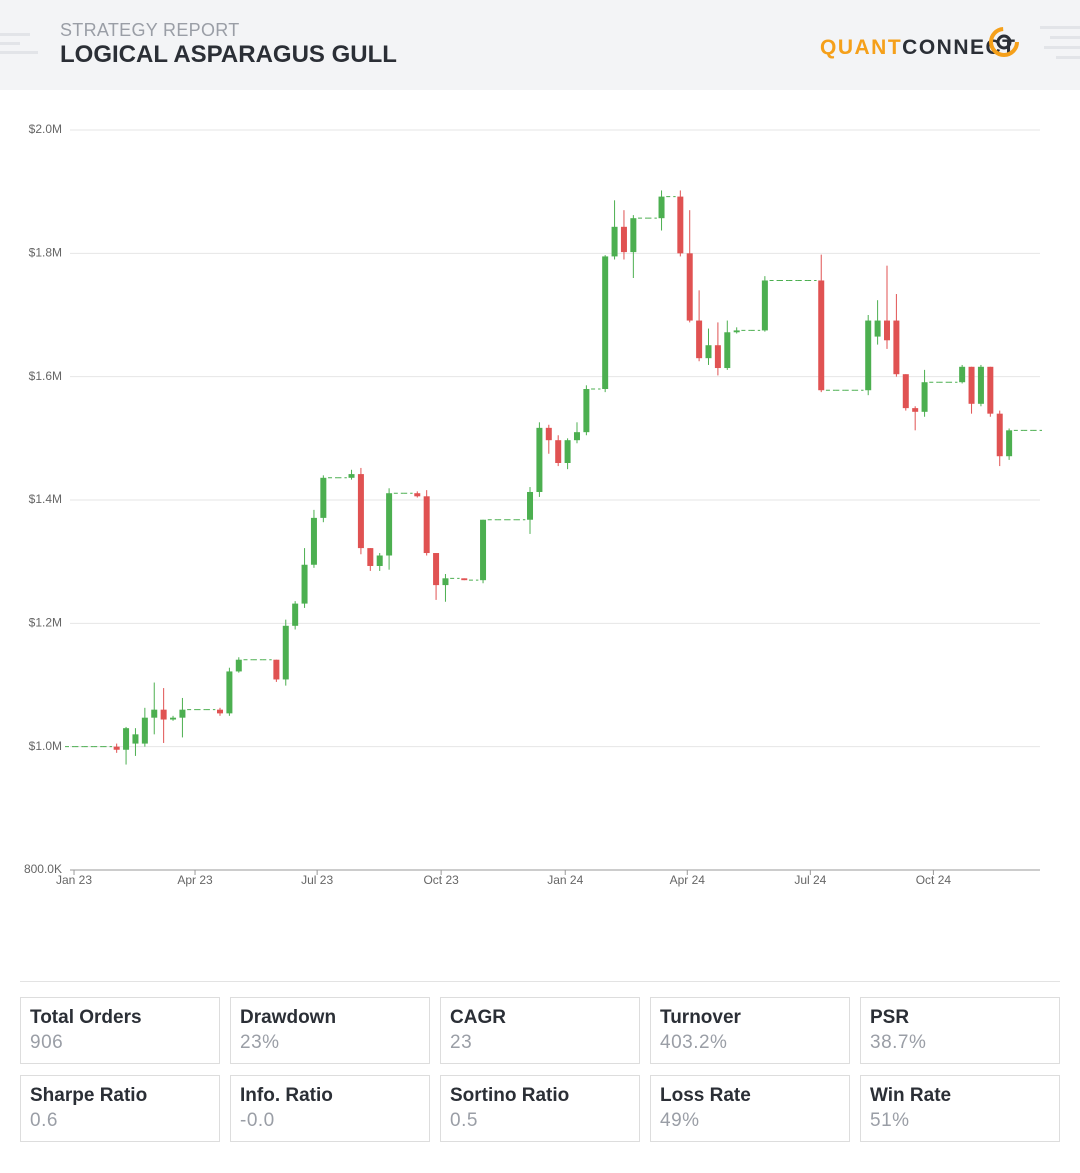 This screenshot has width=1080, height=1173. Describe the element at coordinates (700, 1017) in the screenshot. I see `stat-label: Turnover` at that location.